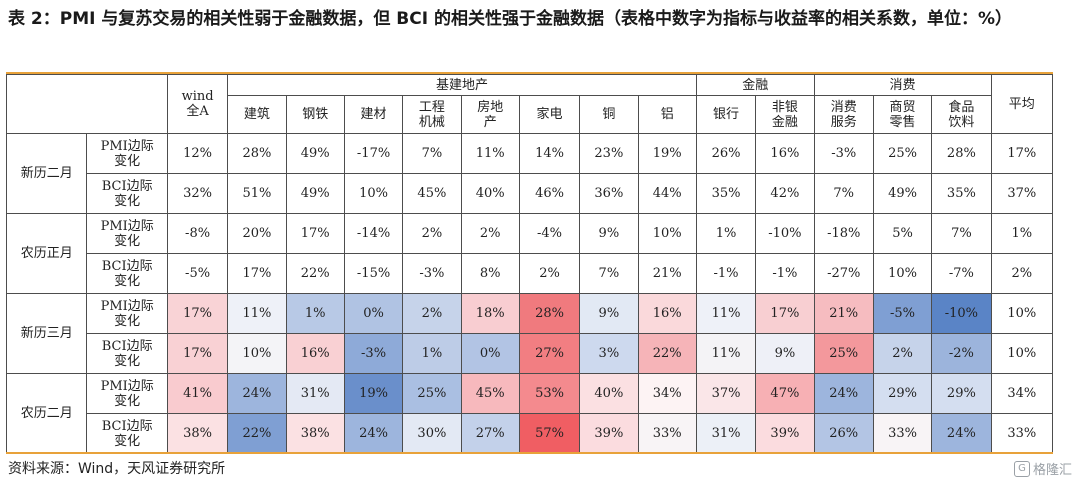 The width and height of the screenshot is (1080, 487). What do you see at coordinates (315, 393) in the screenshot?
I see `value-cell: 31%` at bounding box center [315, 393].